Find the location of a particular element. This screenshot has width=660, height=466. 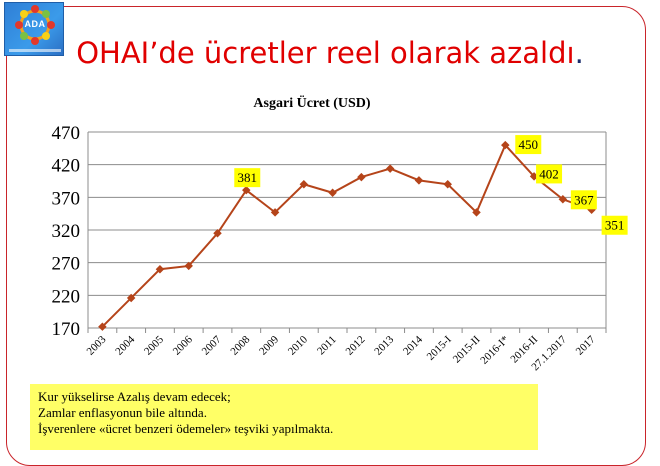

x-tick-label: 2013 is located at coordinates (384, 345).